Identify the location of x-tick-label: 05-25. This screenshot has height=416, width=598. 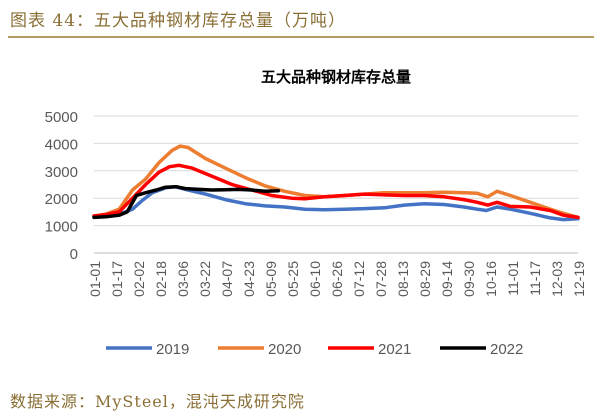
(293, 279).